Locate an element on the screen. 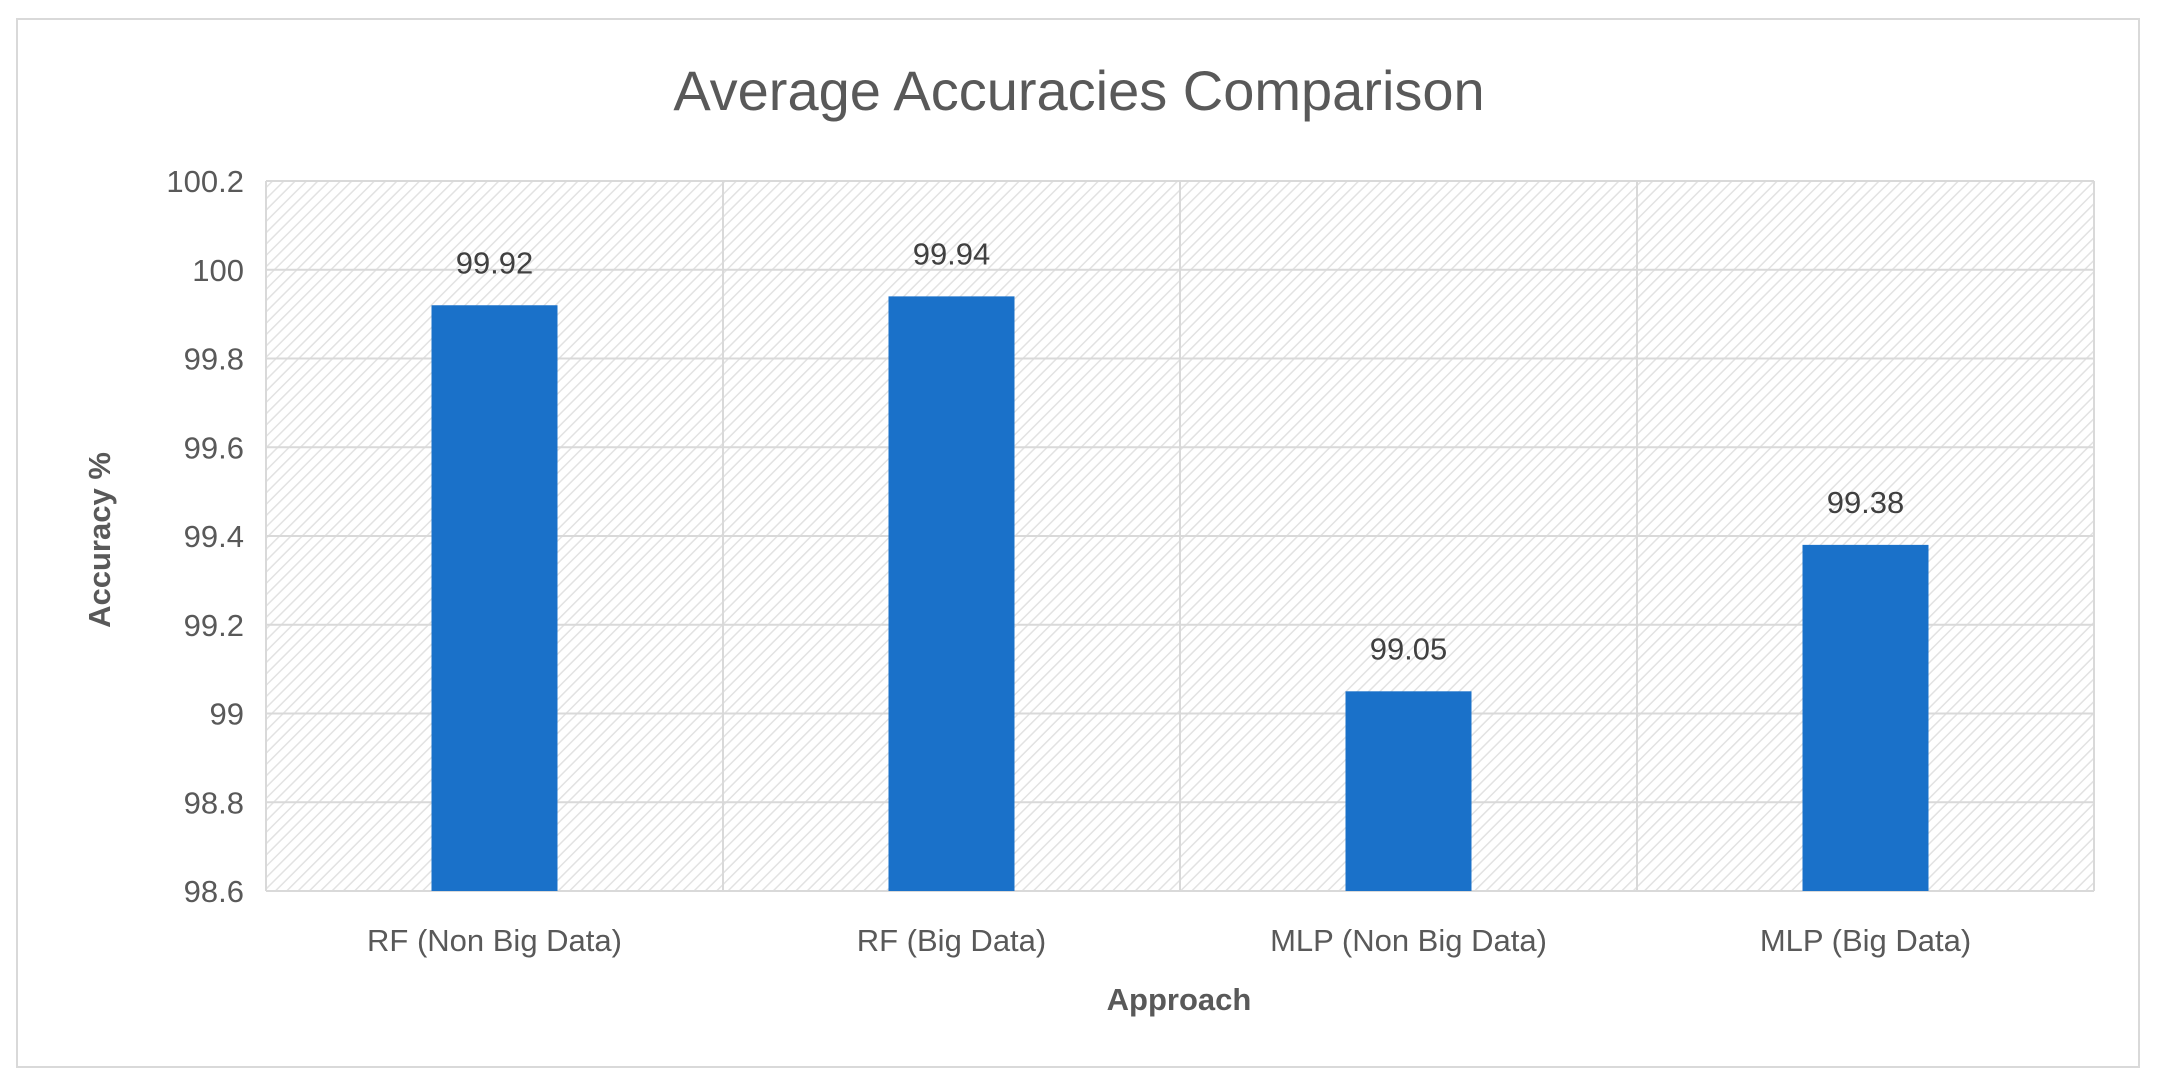 The width and height of the screenshot is (2158, 1092). y-tick-label: 98.6 is located at coordinates (214, 891).